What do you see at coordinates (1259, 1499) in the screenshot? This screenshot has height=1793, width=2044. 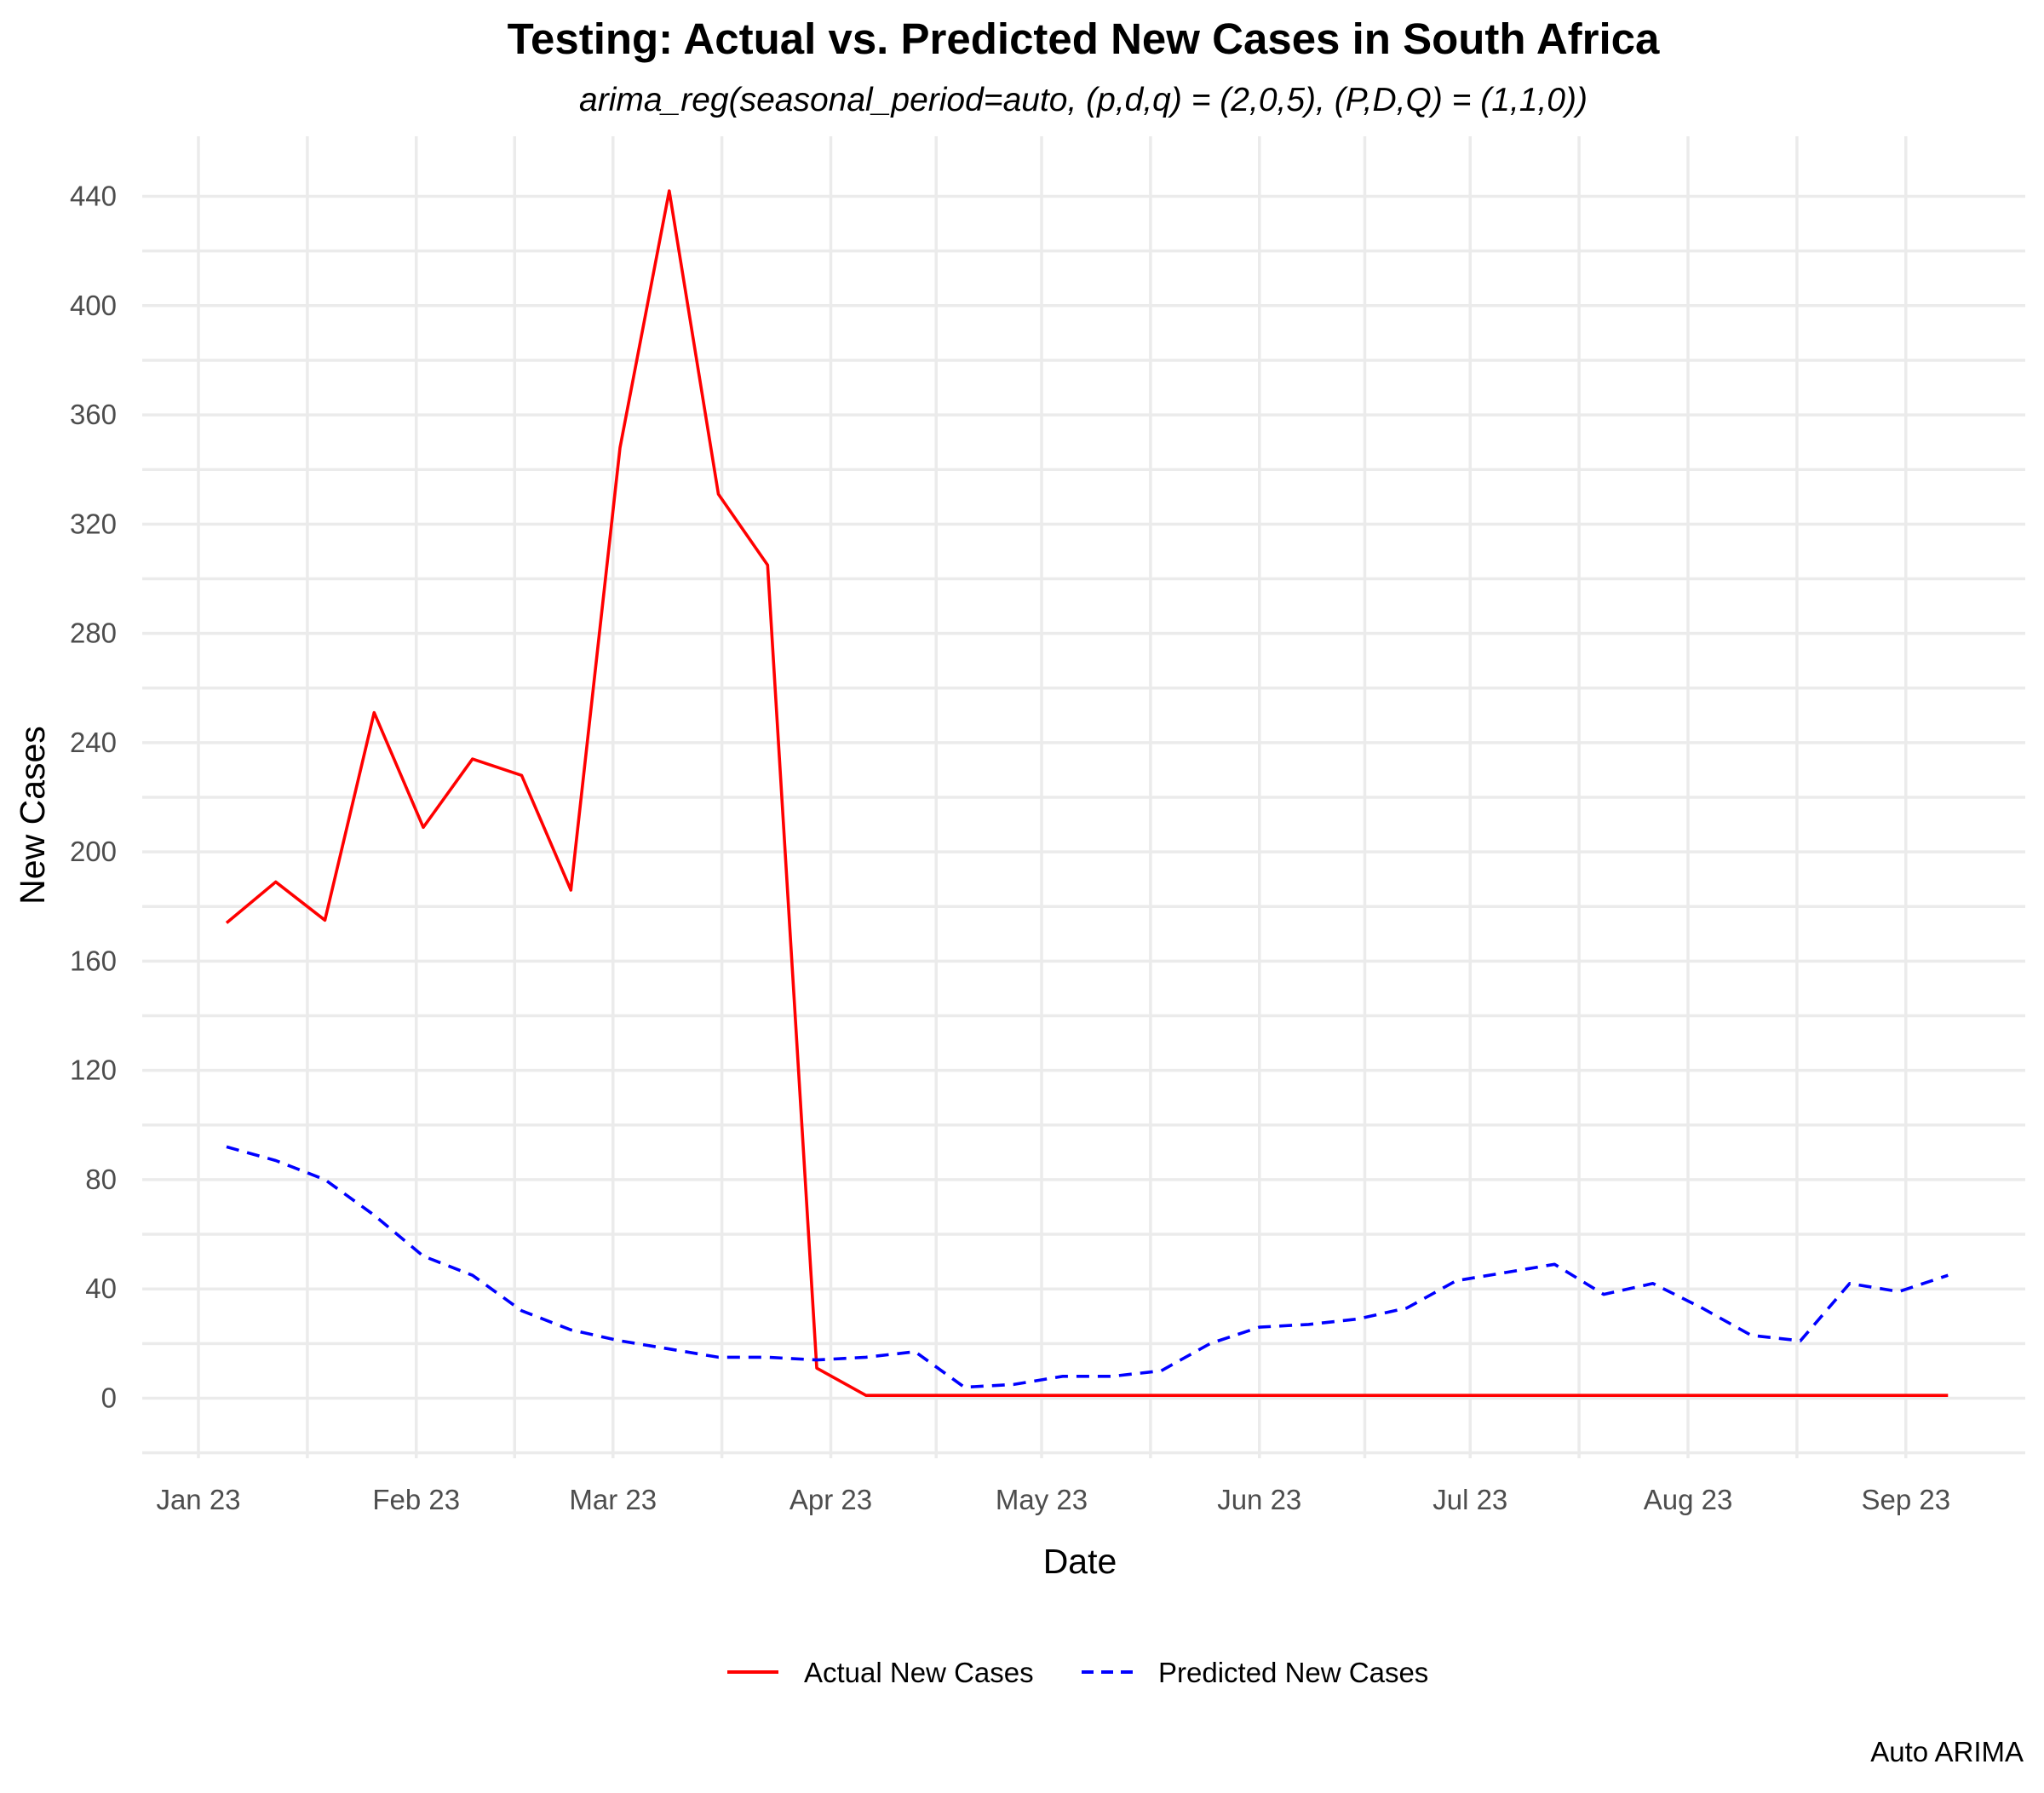 I see `x-tick-label: Jun 23` at bounding box center [1259, 1499].